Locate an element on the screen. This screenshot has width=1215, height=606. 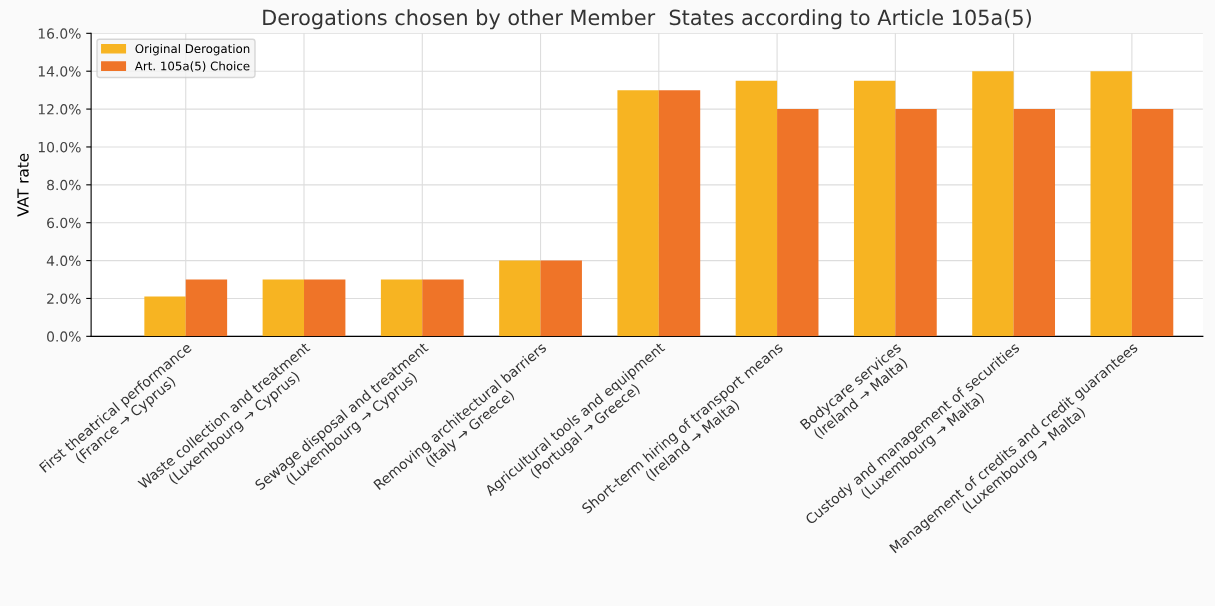
y-tick-label: 10.0% is located at coordinates (59, 147).